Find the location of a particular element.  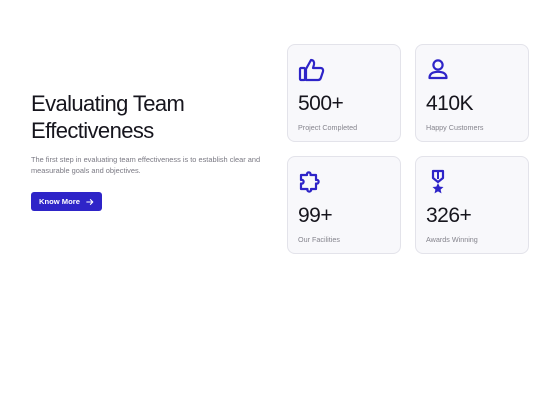

arrow-right-icon is located at coordinates (90, 202).